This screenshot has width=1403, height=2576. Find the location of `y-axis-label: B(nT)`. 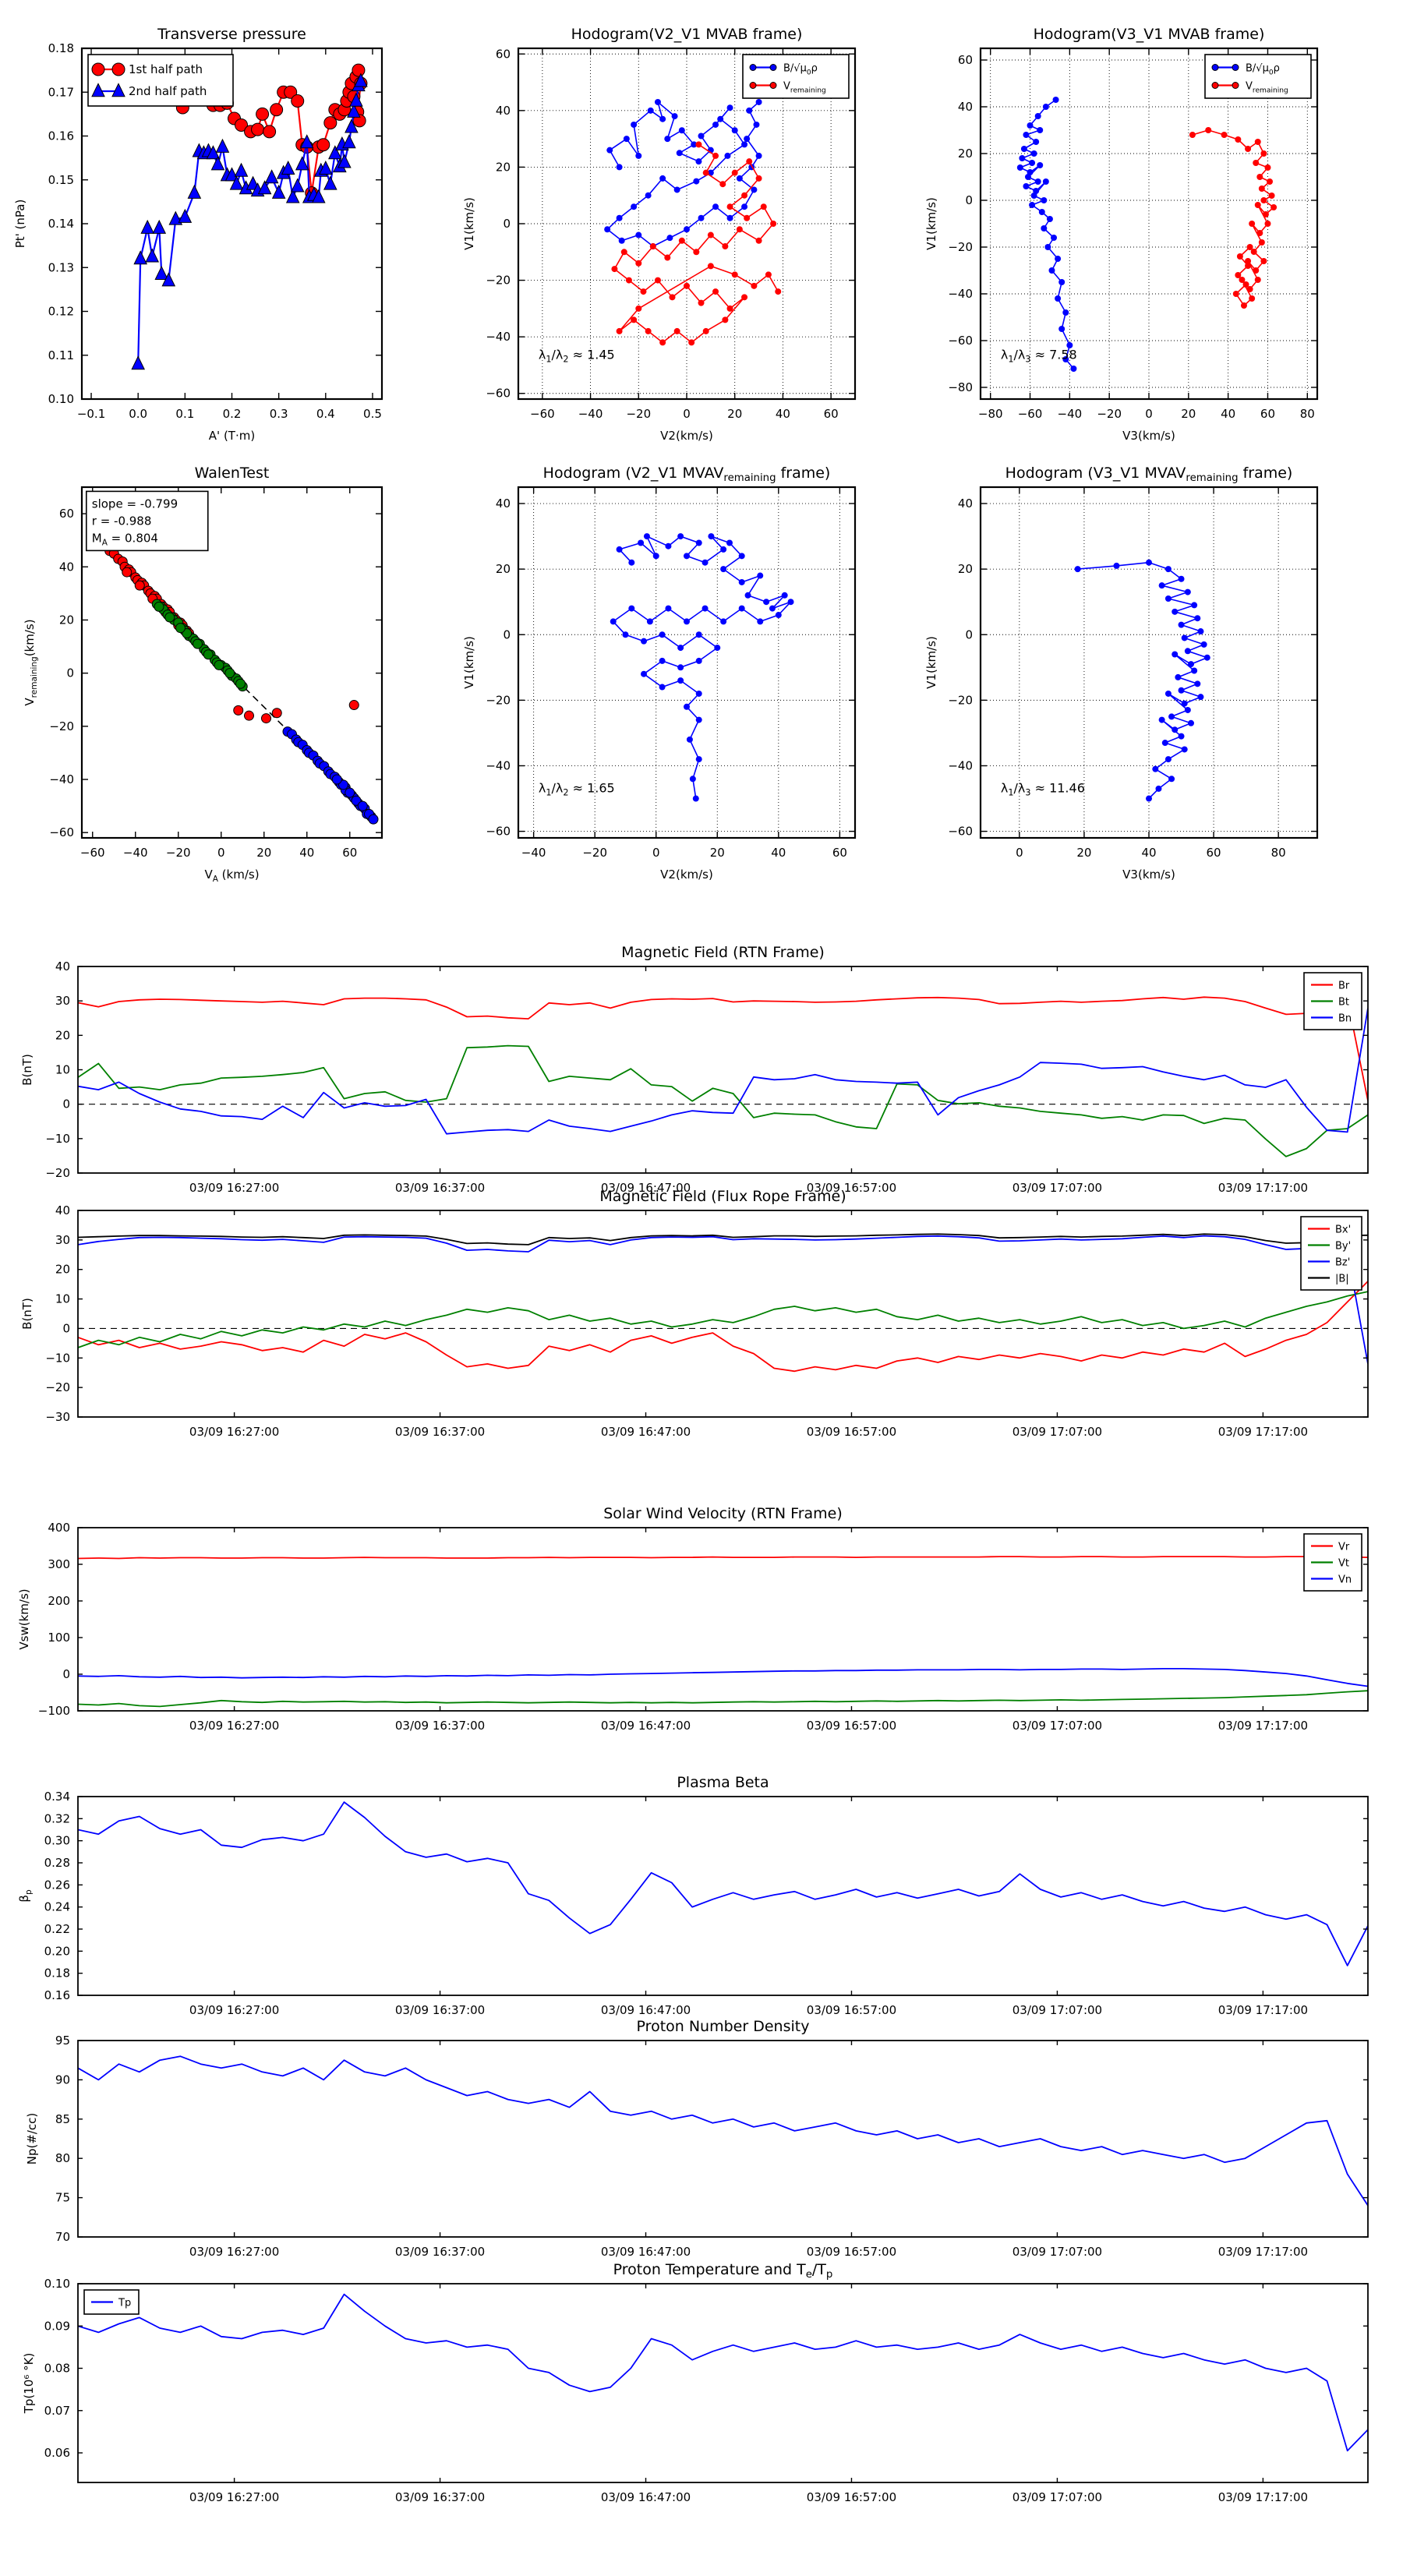

y-axis-label: B(nT) is located at coordinates (27, 1070).